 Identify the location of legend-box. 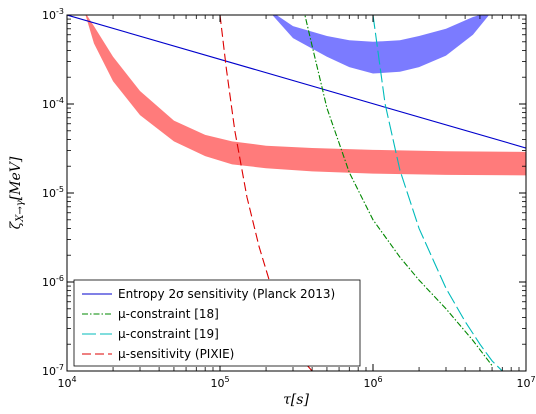
(217, 323).